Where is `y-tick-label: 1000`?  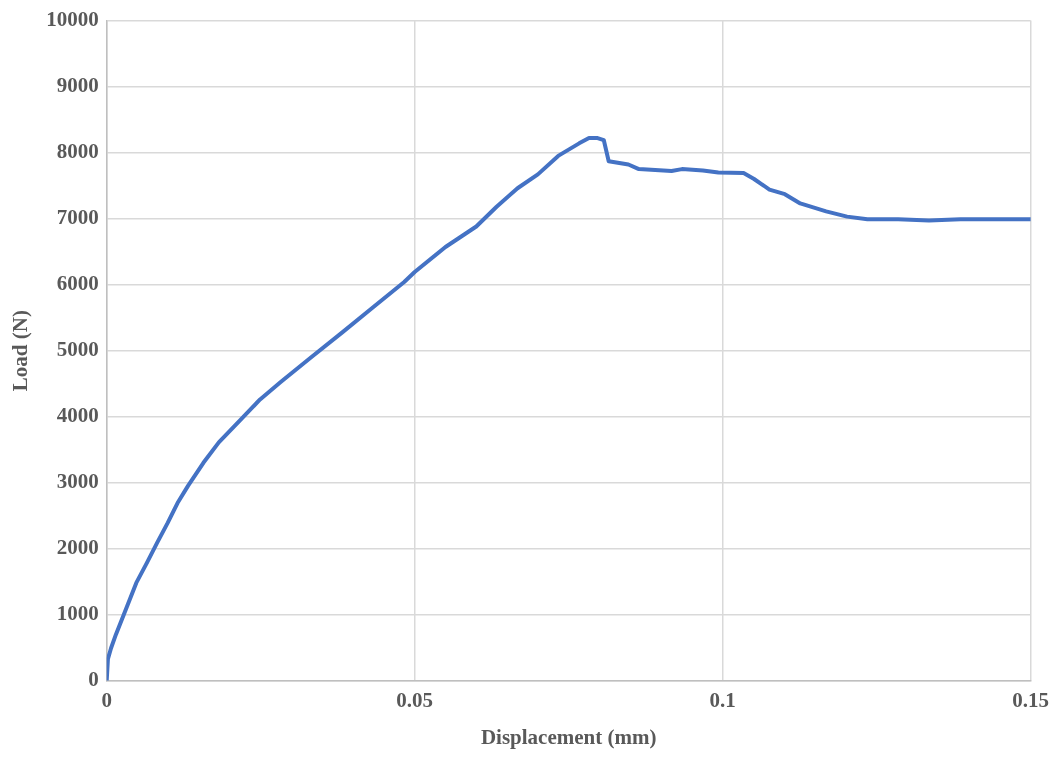 y-tick-label: 1000 is located at coordinates (77, 613).